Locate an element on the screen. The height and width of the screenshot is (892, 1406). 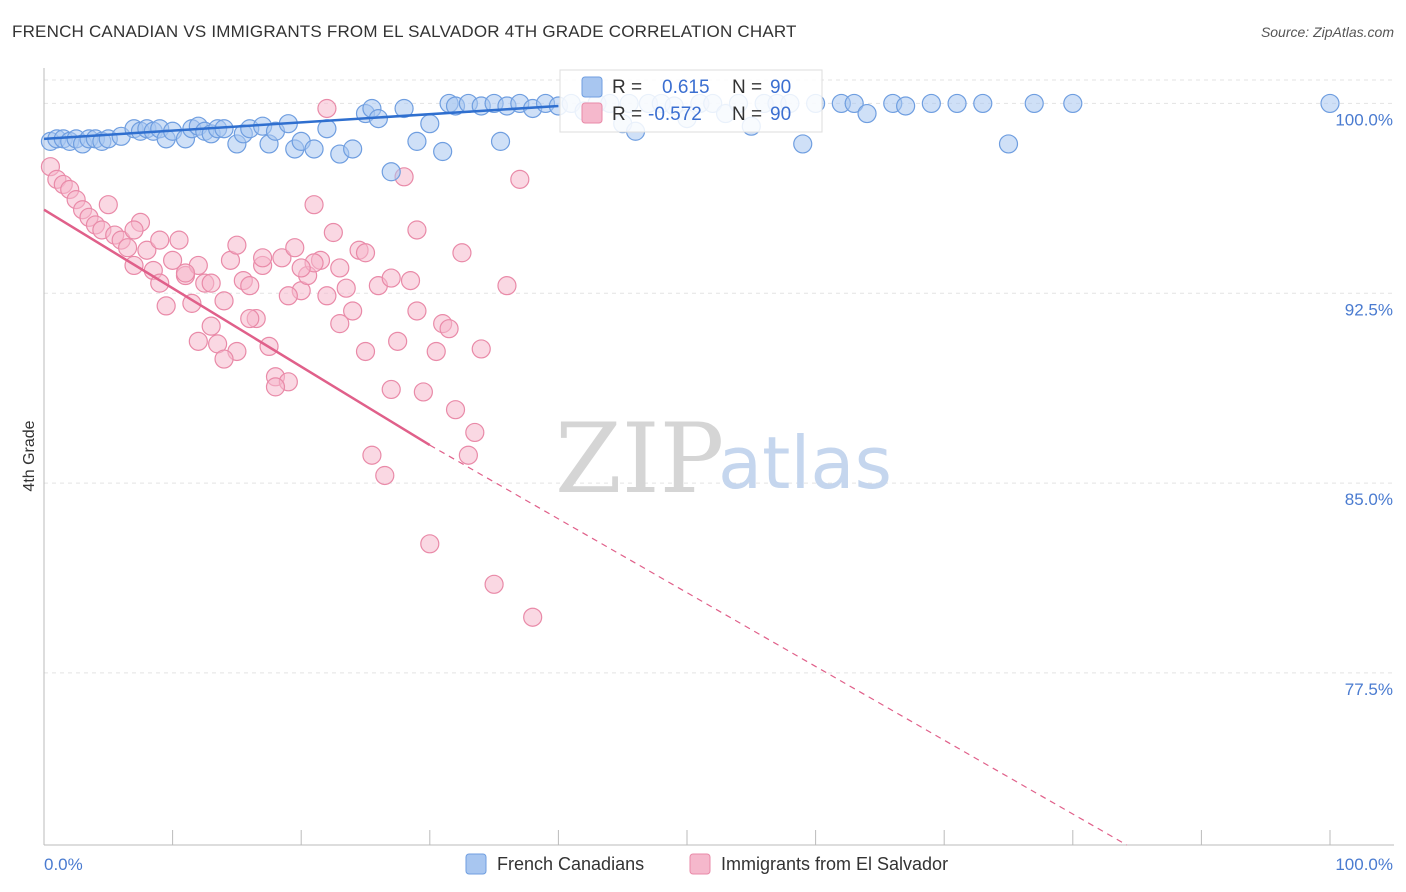
legend-r-label-1: R = is located at coordinates (627, 87).